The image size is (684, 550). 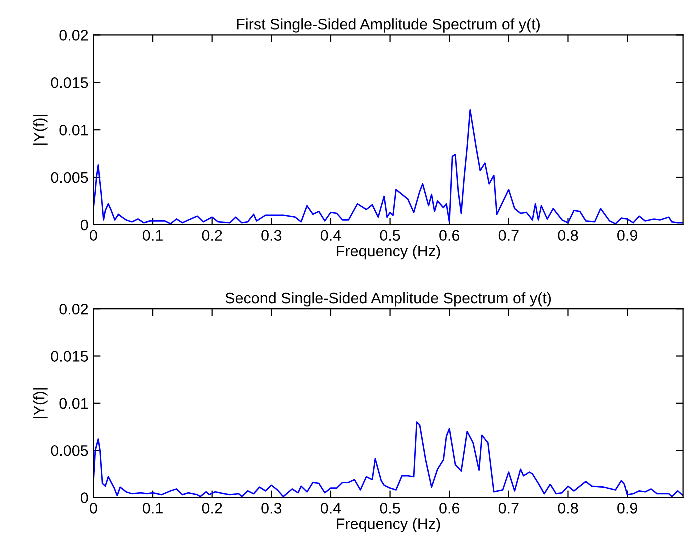 What do you see at coordinates (389, 299) in the screenshot?
I see `chart-title: Second Single-Sided Amplitude Spectrum of y(t)` at bounding box center [389, 299].